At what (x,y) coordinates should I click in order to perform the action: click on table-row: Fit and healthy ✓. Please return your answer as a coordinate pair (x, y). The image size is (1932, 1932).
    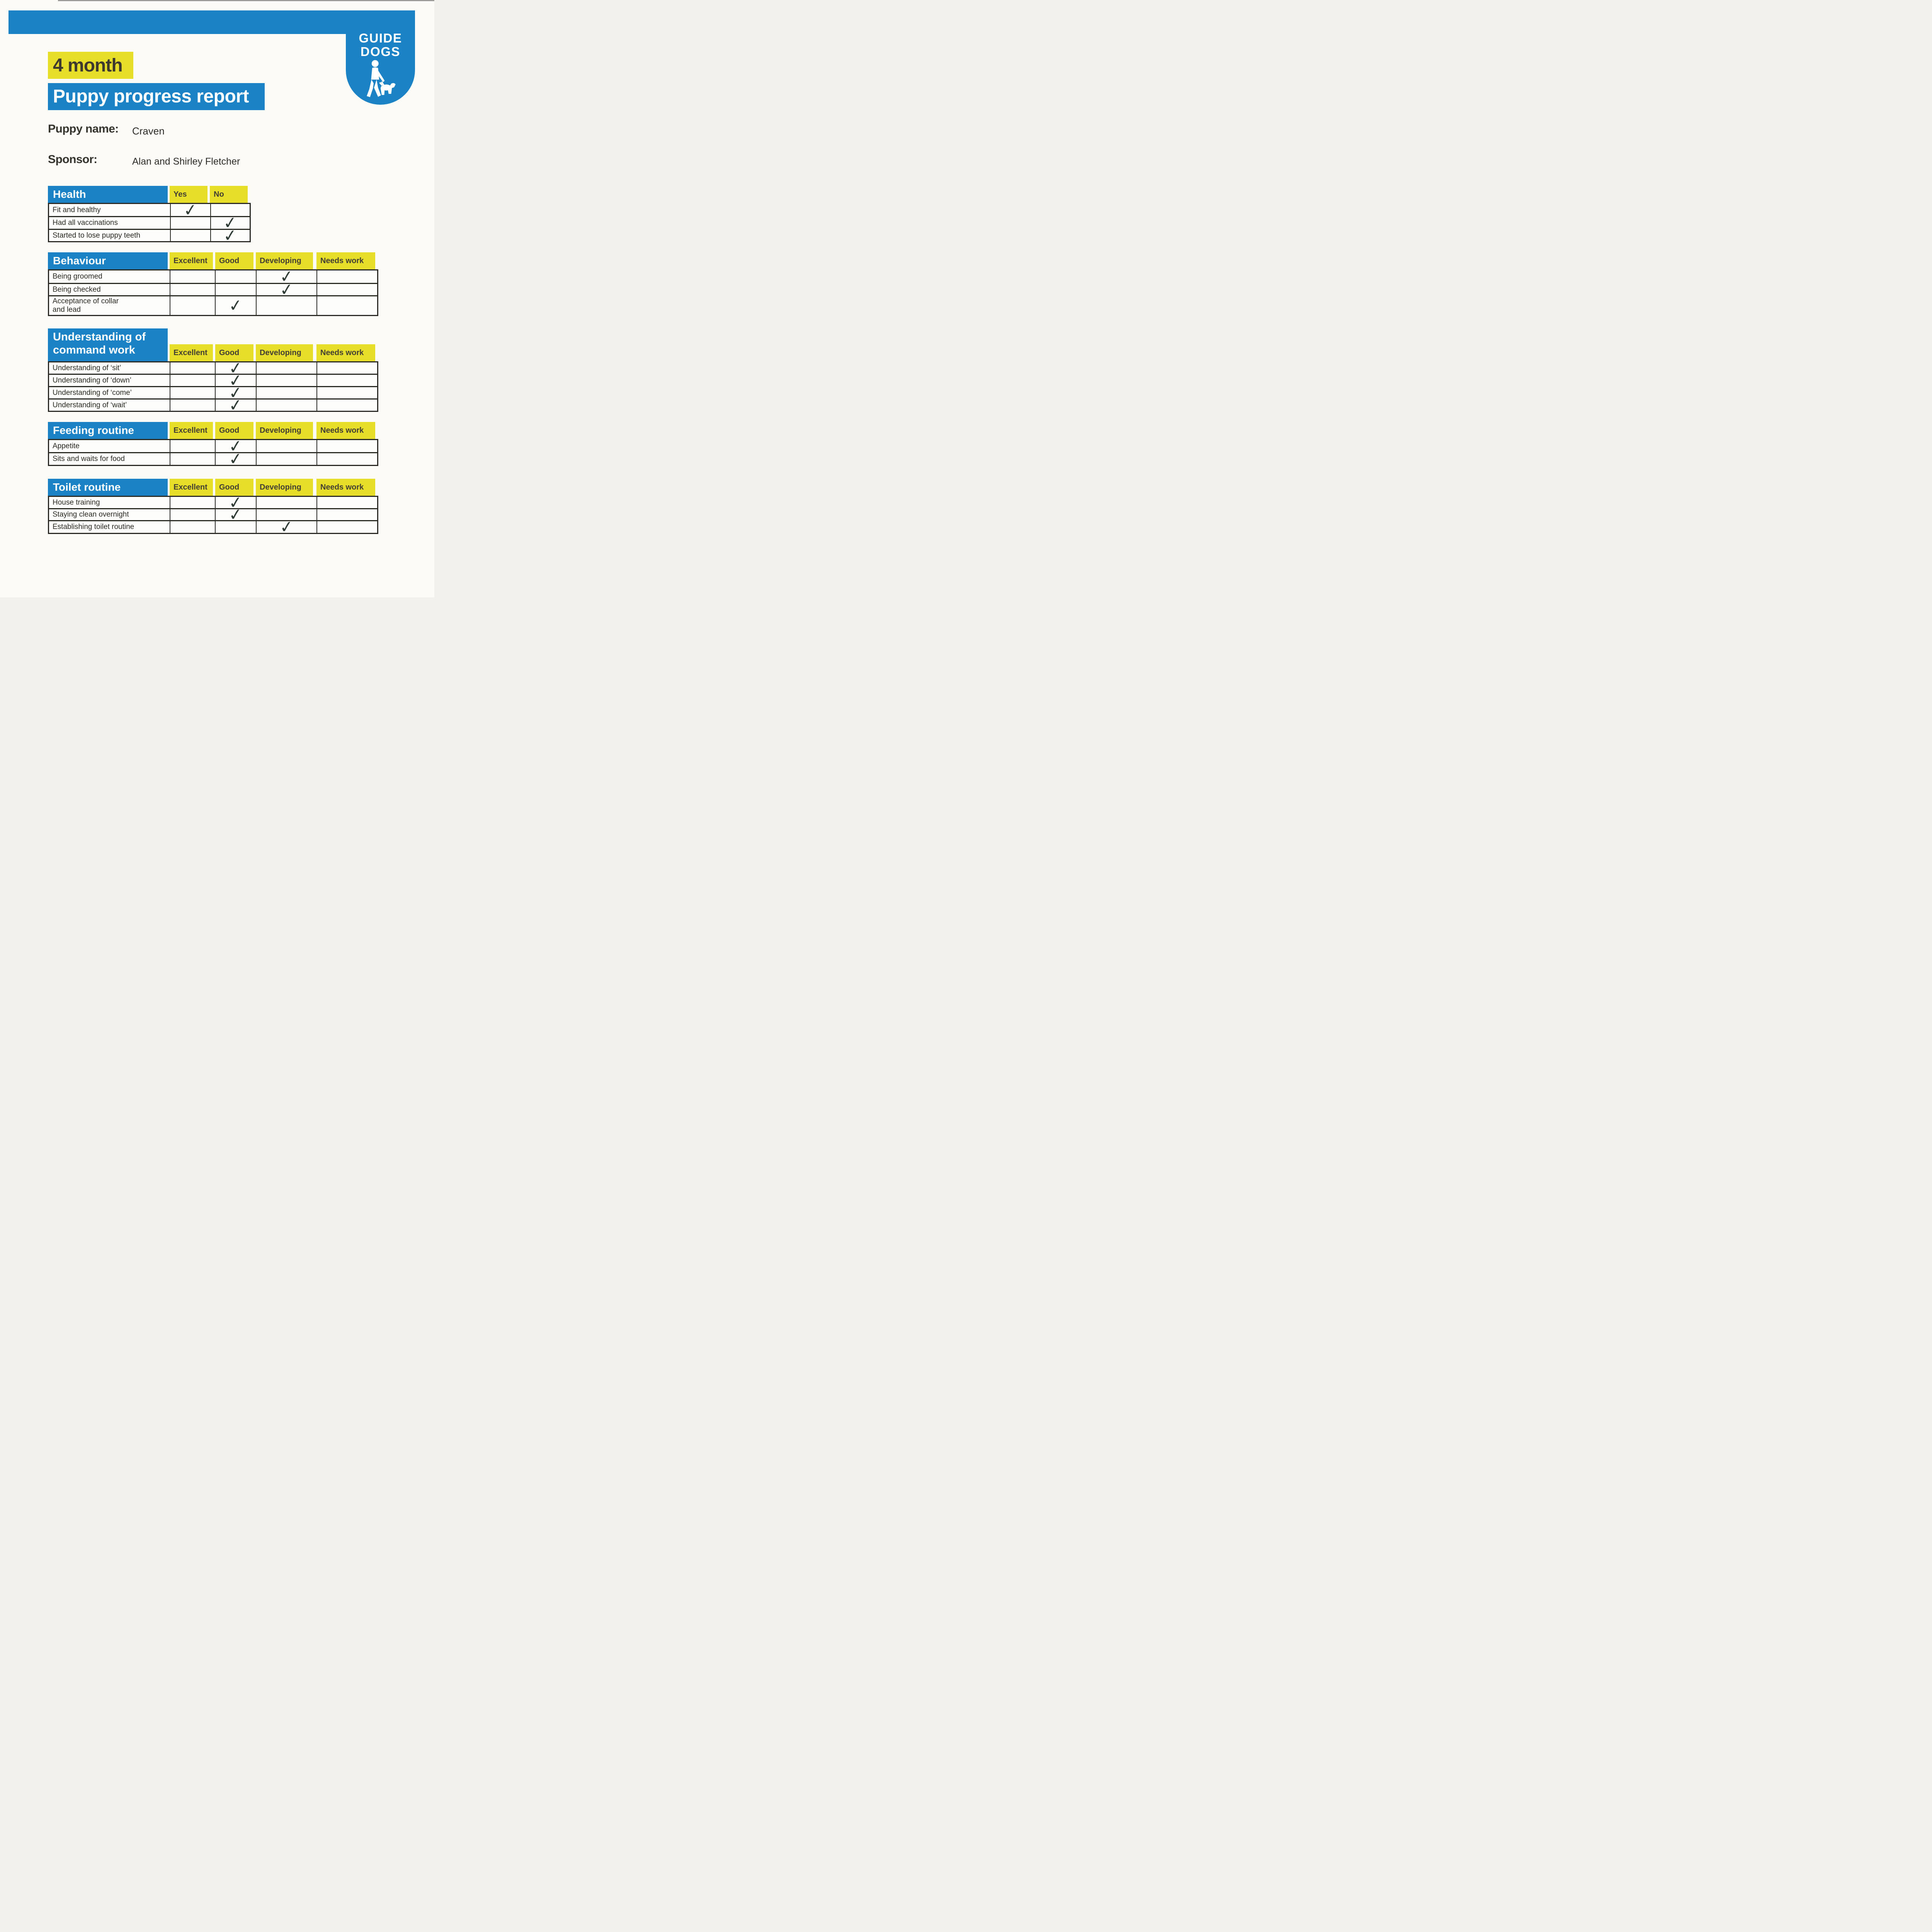
    Looking at the image, I should click on (150, 209).